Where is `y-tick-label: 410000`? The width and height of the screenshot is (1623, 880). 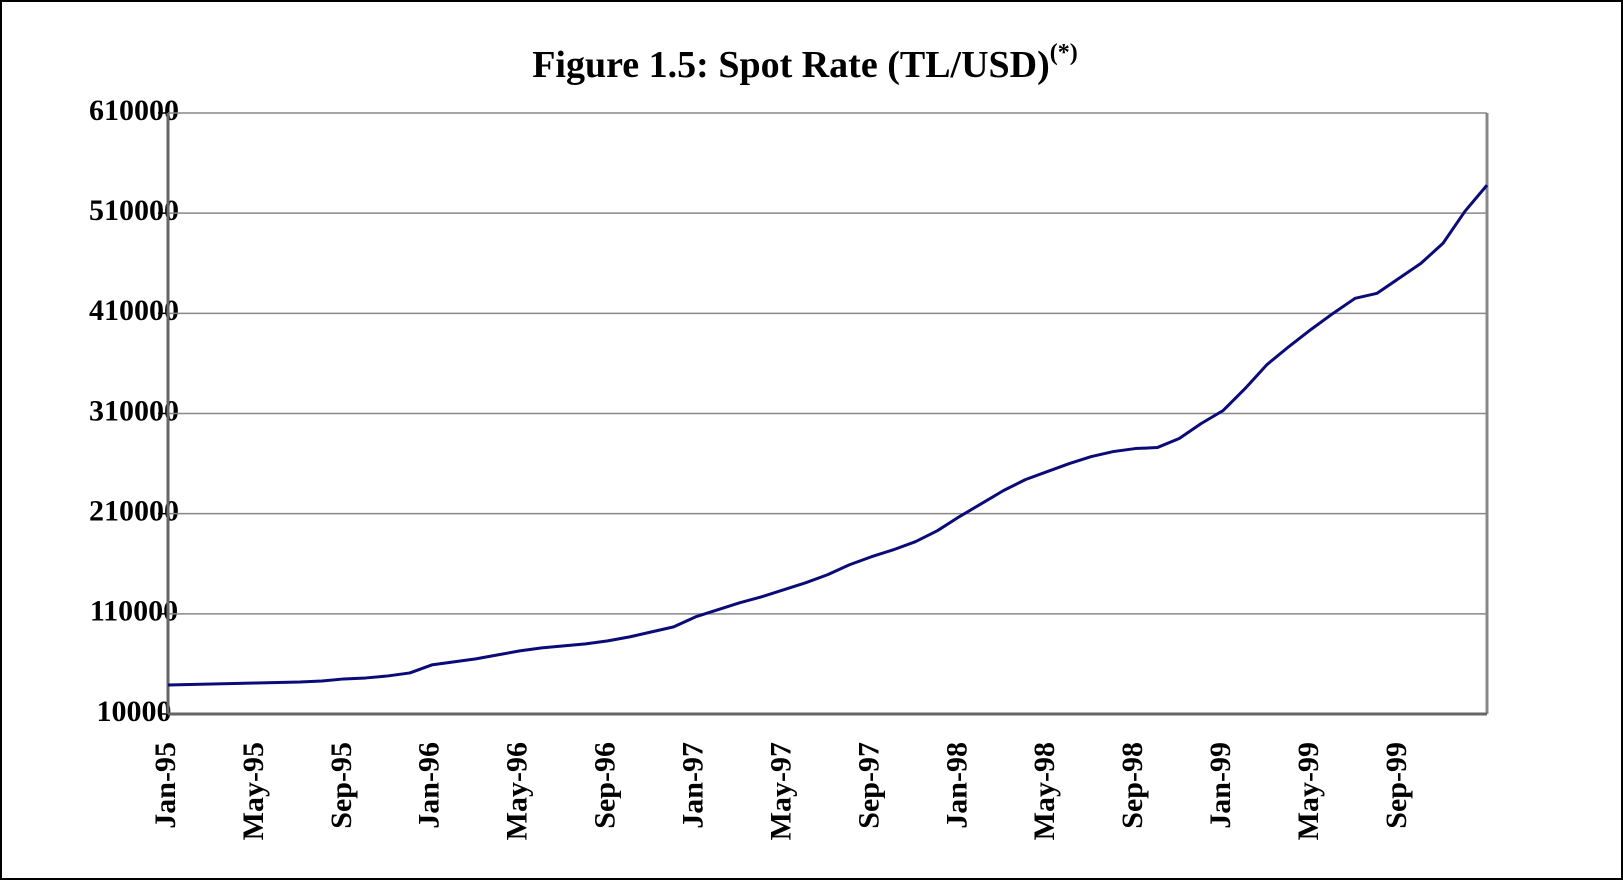 y-tick-label: 410000 is located at coordinates (134, 310).